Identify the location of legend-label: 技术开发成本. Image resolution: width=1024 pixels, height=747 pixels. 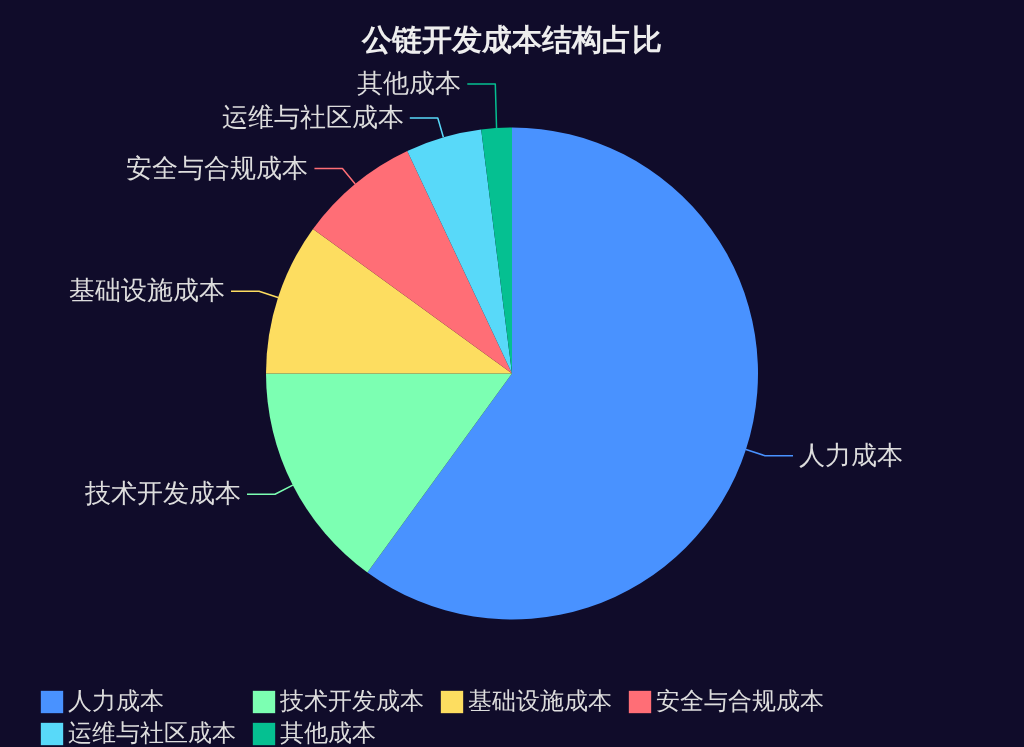
(351, 701).